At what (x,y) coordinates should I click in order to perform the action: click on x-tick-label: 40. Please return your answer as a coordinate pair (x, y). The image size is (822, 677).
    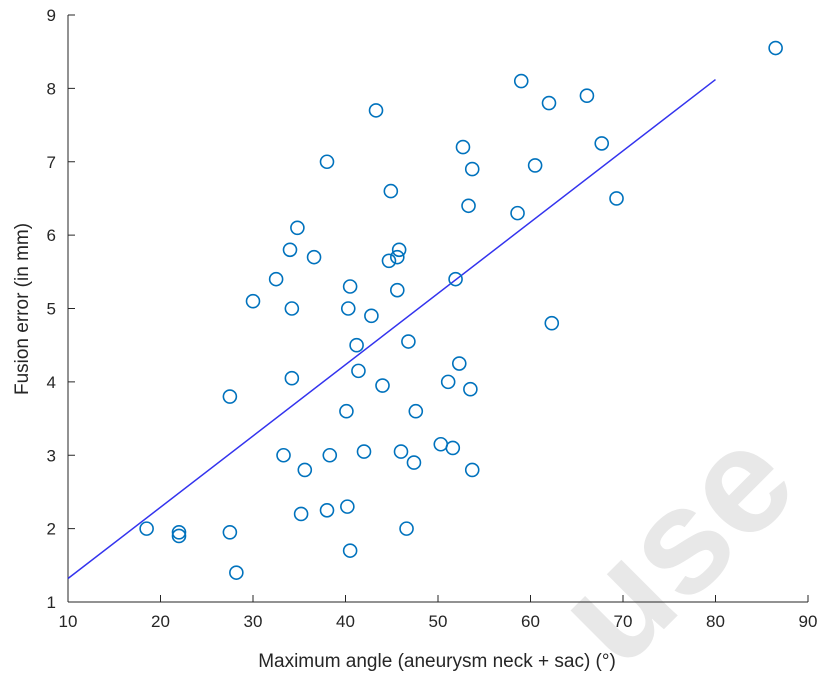
    Looking at the image, I should click on (345, 621).